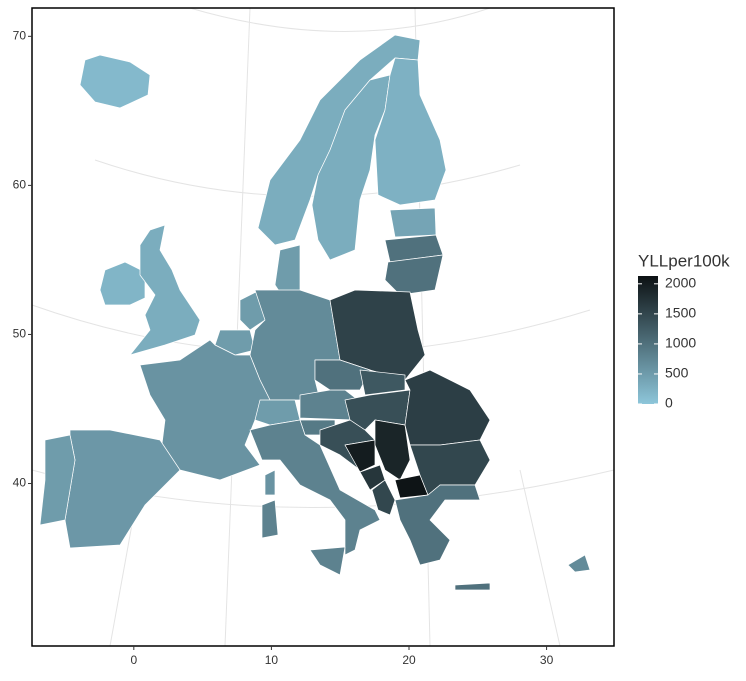 The width and height of the screenshot is (746, 681). What do you see at coordinates (680, 343) in the screenshot?
I see `legend-tick-label: 1000` at bounding box center [680, 343].